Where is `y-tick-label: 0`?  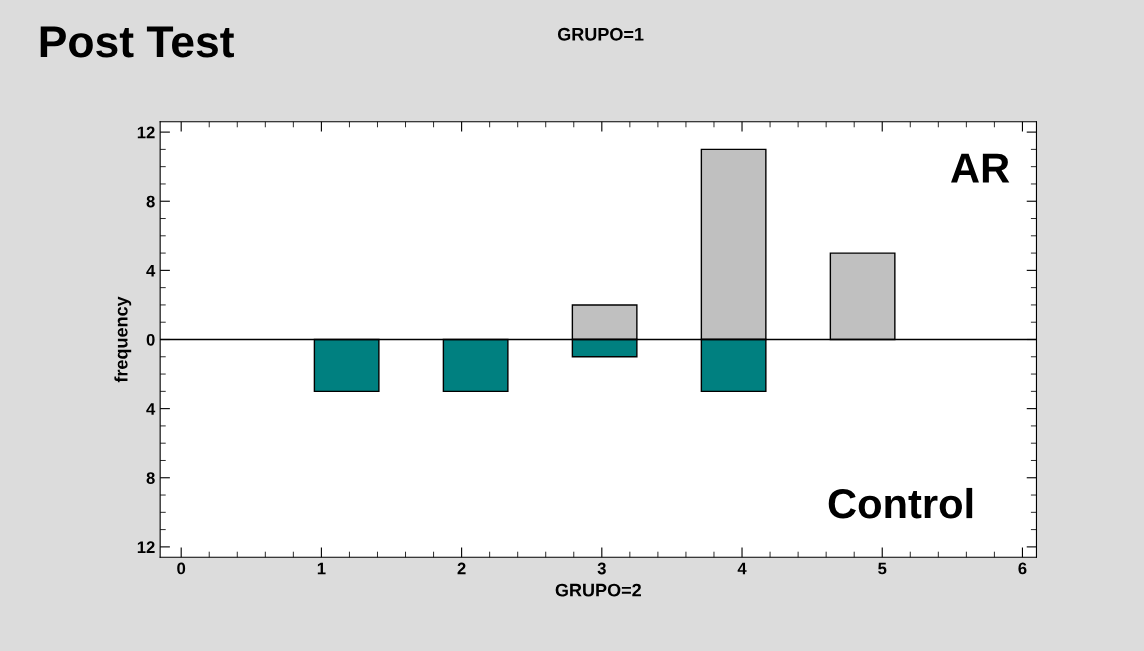 y-tick-label: 0 is located at coordinates (150, 339).